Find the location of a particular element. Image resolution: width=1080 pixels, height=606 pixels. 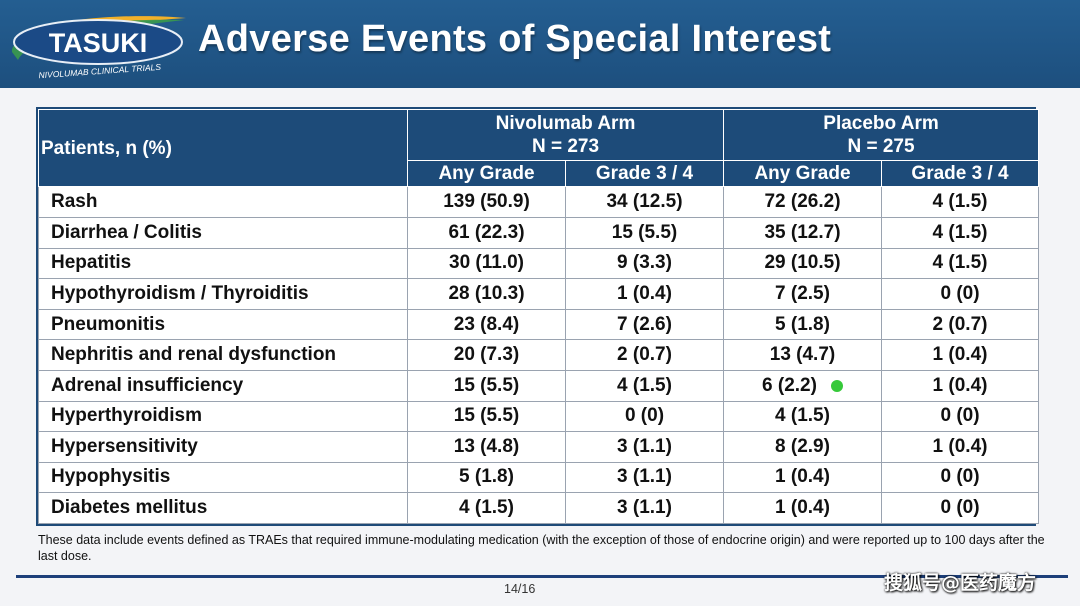

cell-value: 35 (12.7) is located at coordinates (802, 232).